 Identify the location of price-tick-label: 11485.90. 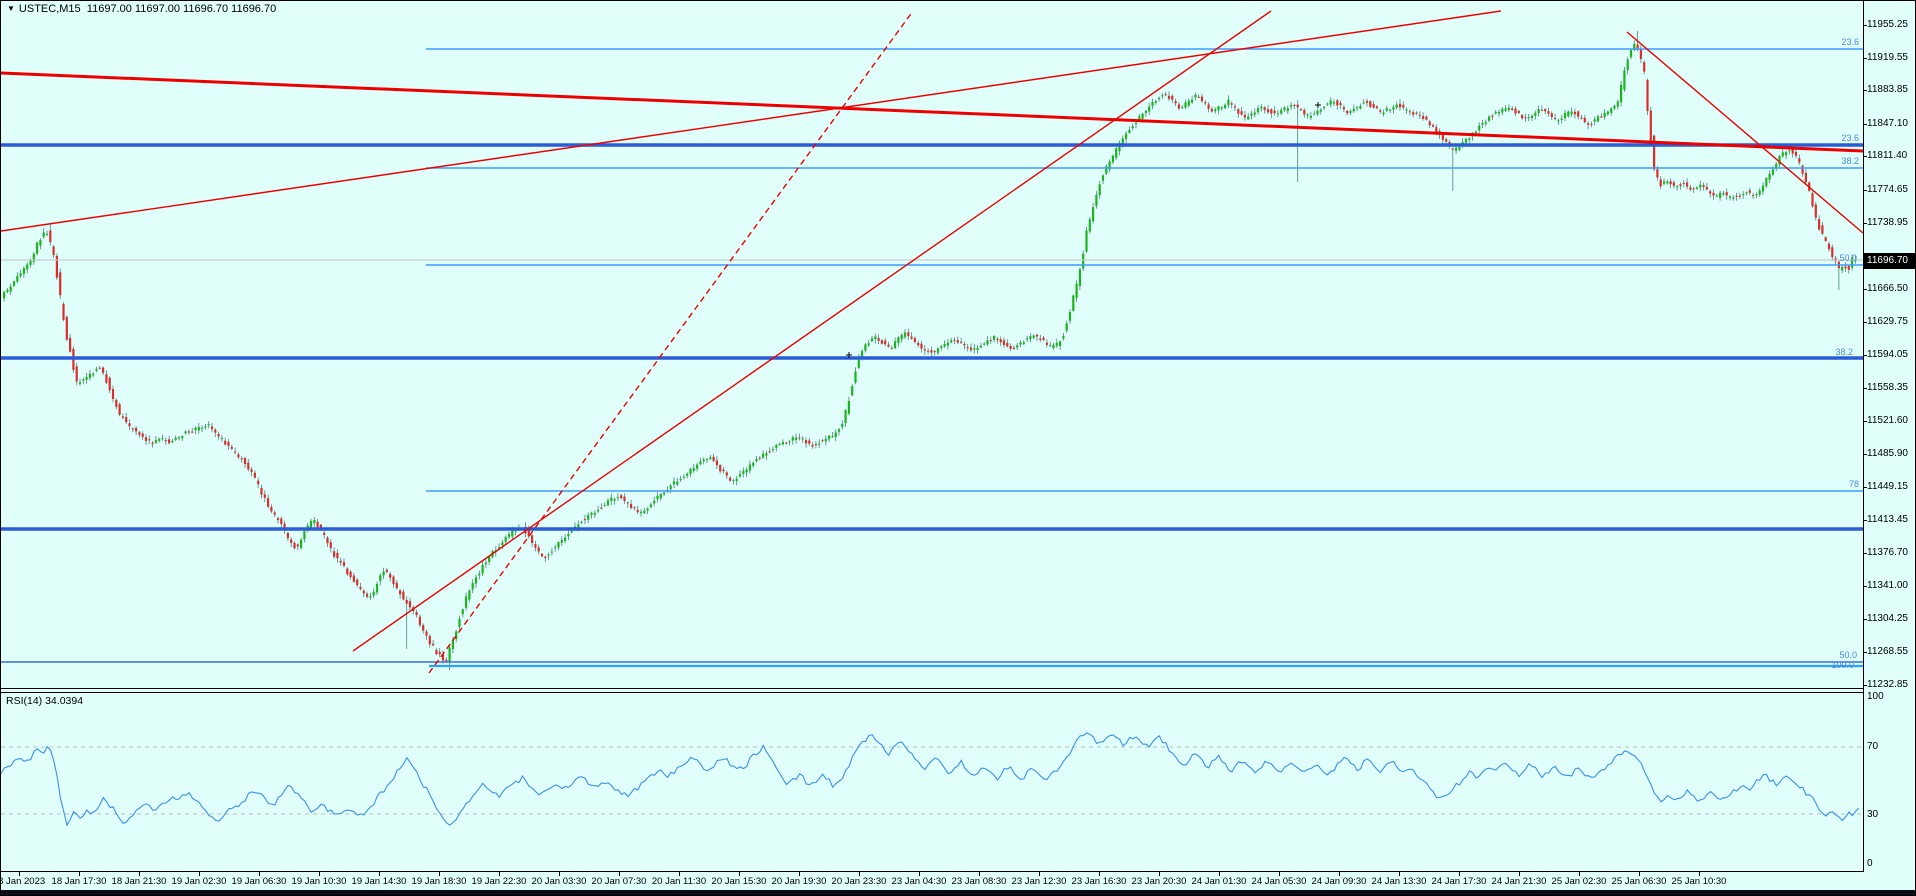
(1887, 453).